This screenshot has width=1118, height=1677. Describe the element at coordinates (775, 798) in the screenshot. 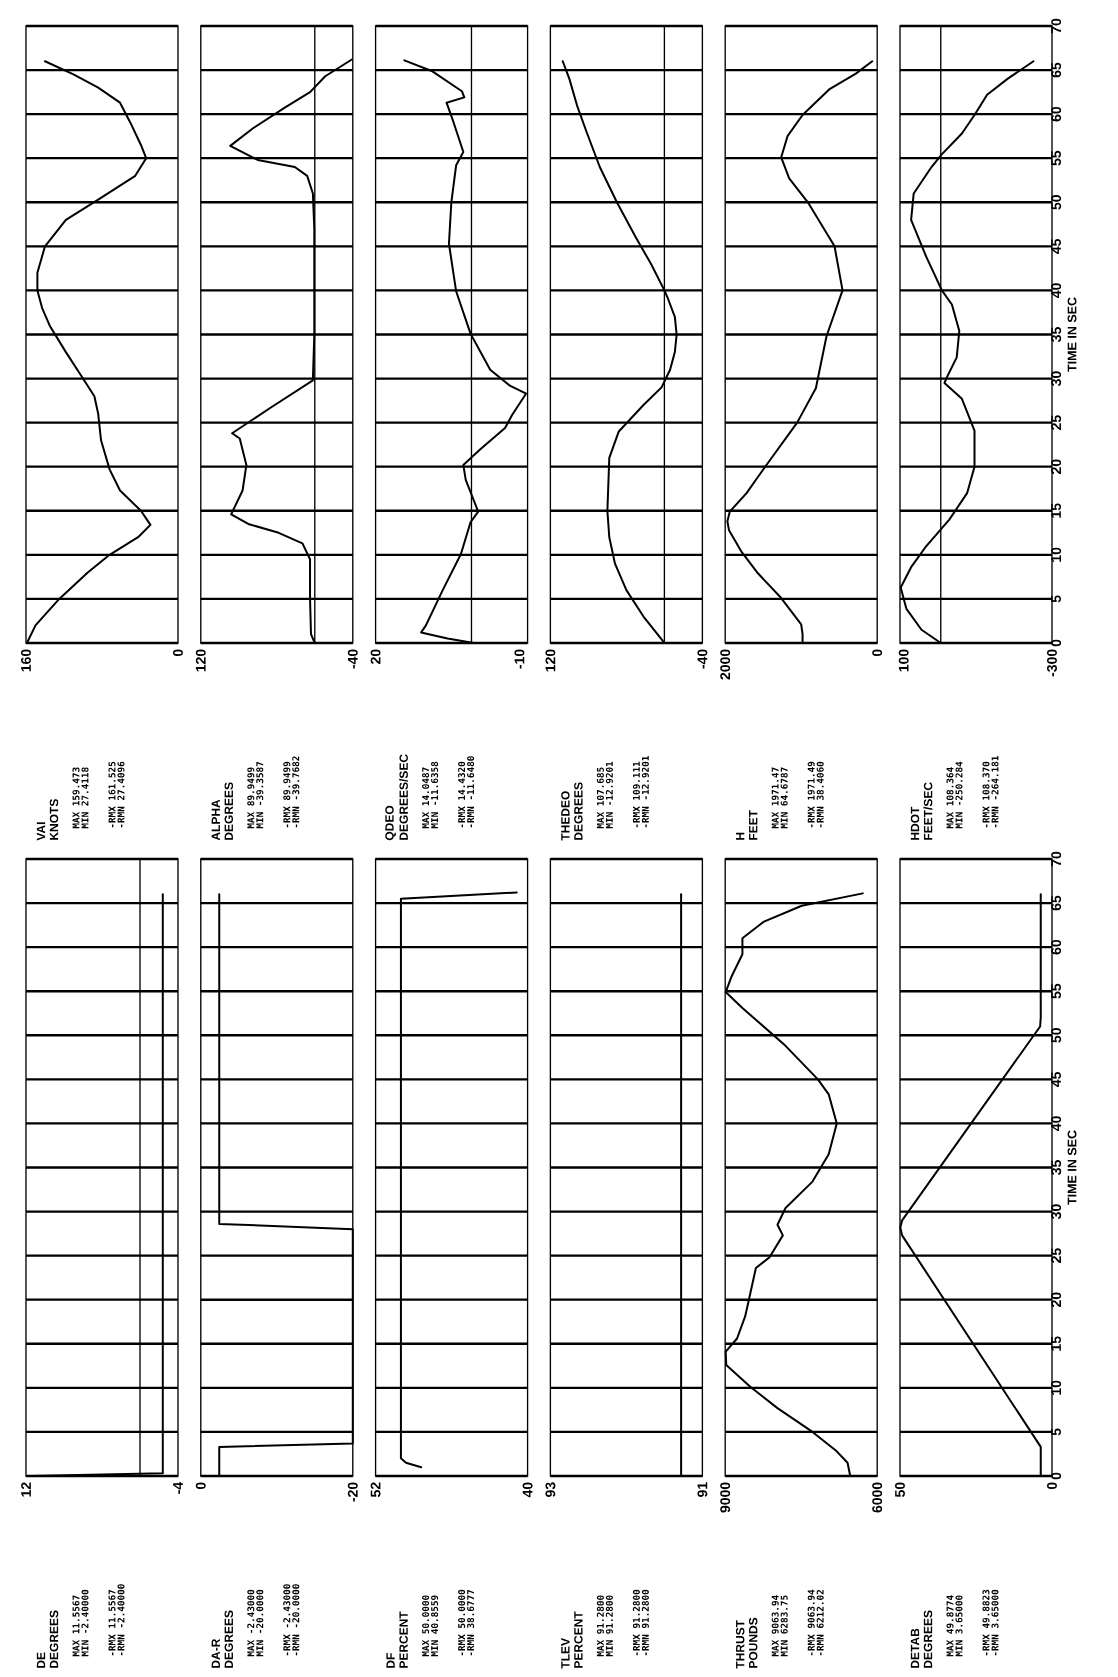

I see `text: MAX 1971.47` at that location.